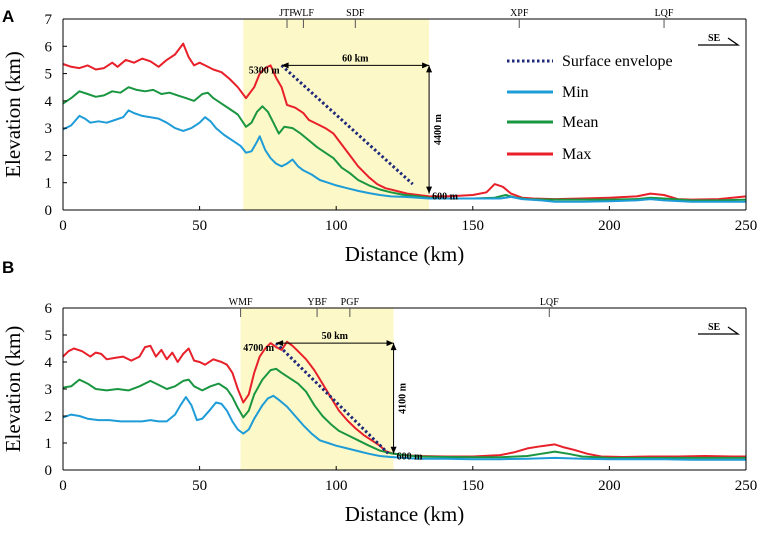 This screenshot has height=533, width=761. I want to click on panel-b-highlight-band, so click(317, 389).